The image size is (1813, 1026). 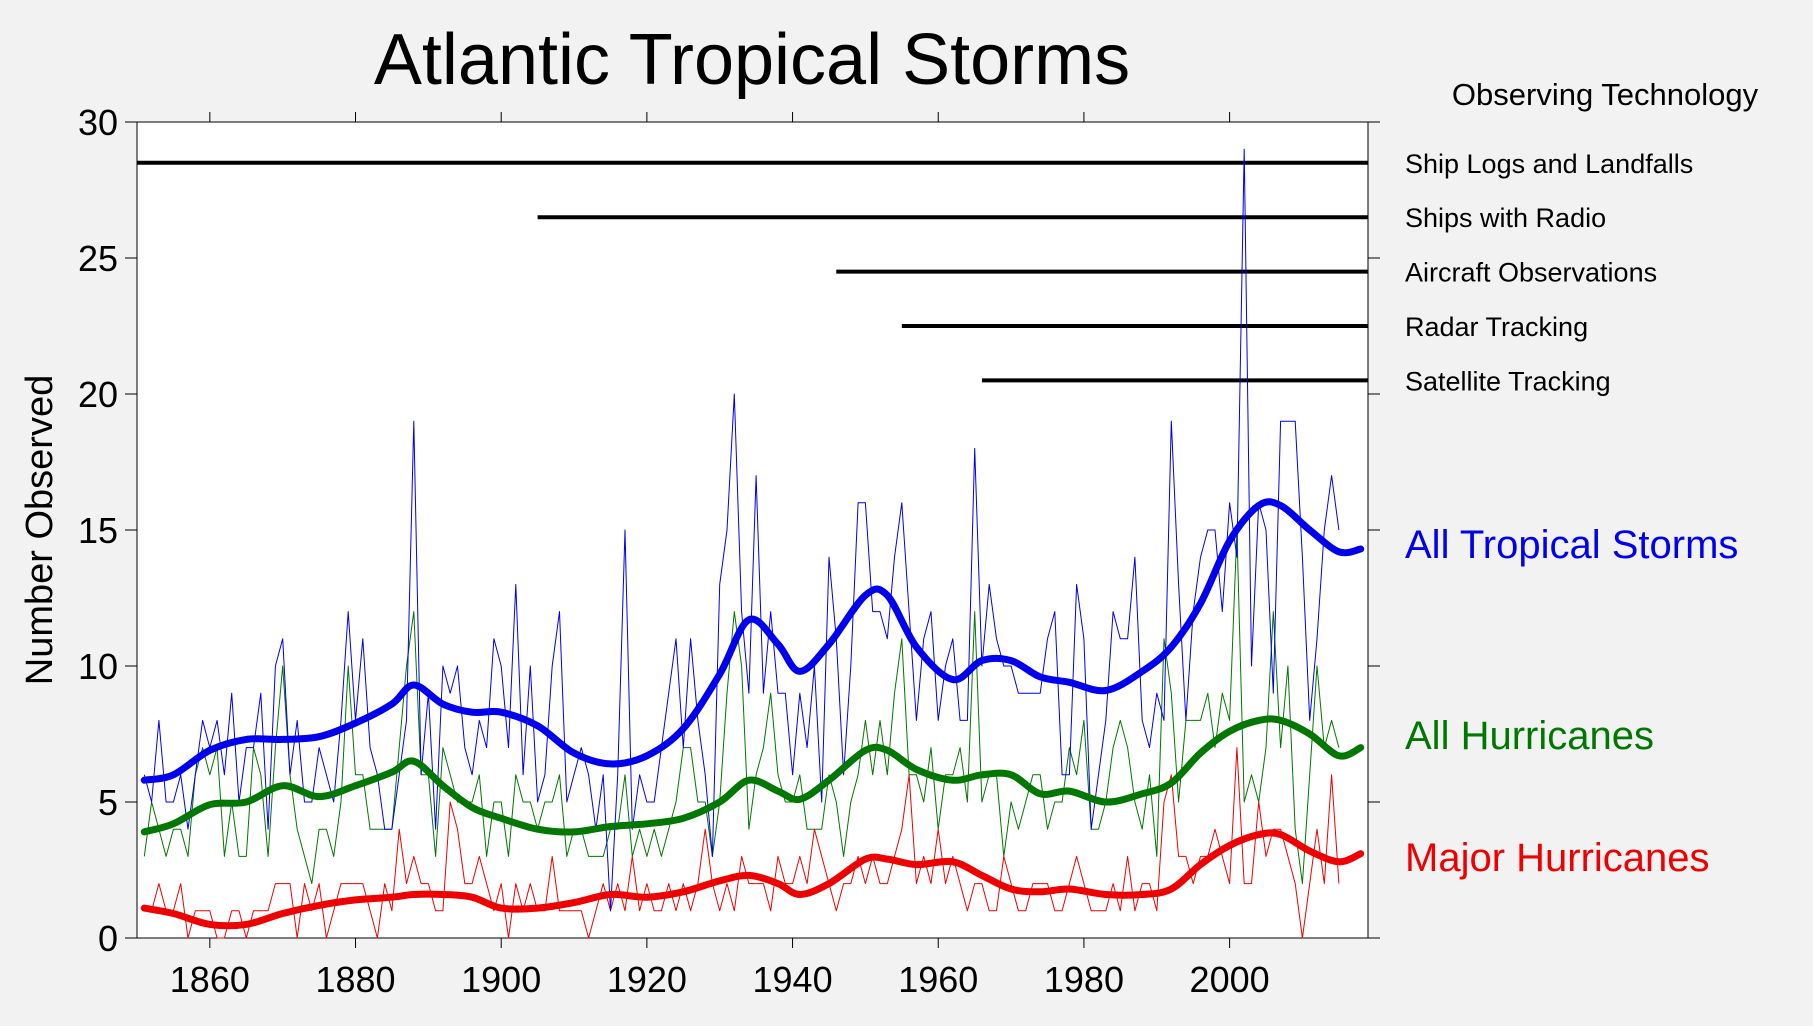 What do you see at coordinates (1571, 545) in the screenshot?
I see `series-label-0: All Tropical Storms` at bounding box center [1571, 545].